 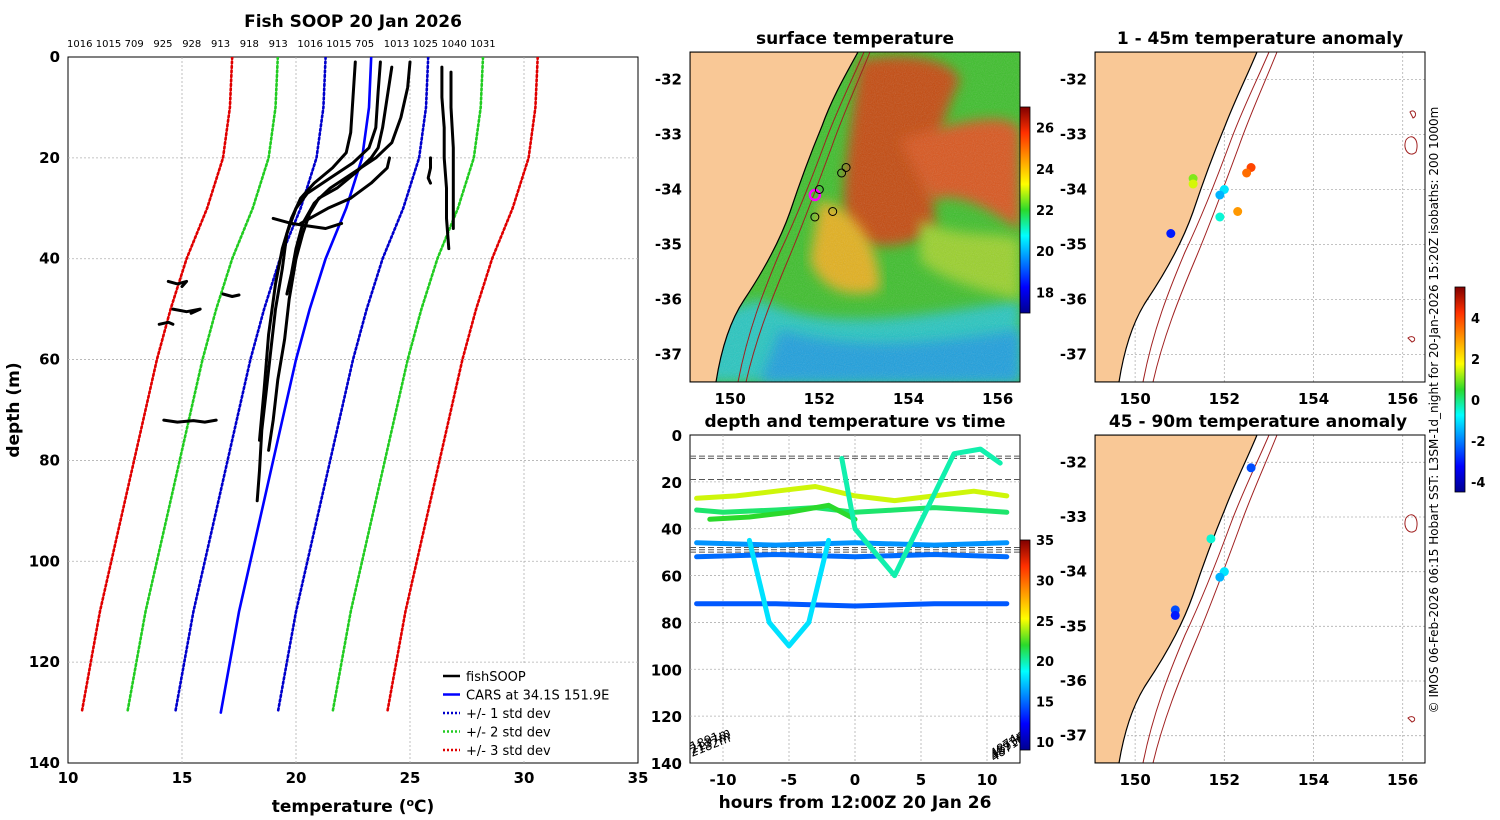 I want to click on profile-sd2-plus-line, so click(x=408, y=385).